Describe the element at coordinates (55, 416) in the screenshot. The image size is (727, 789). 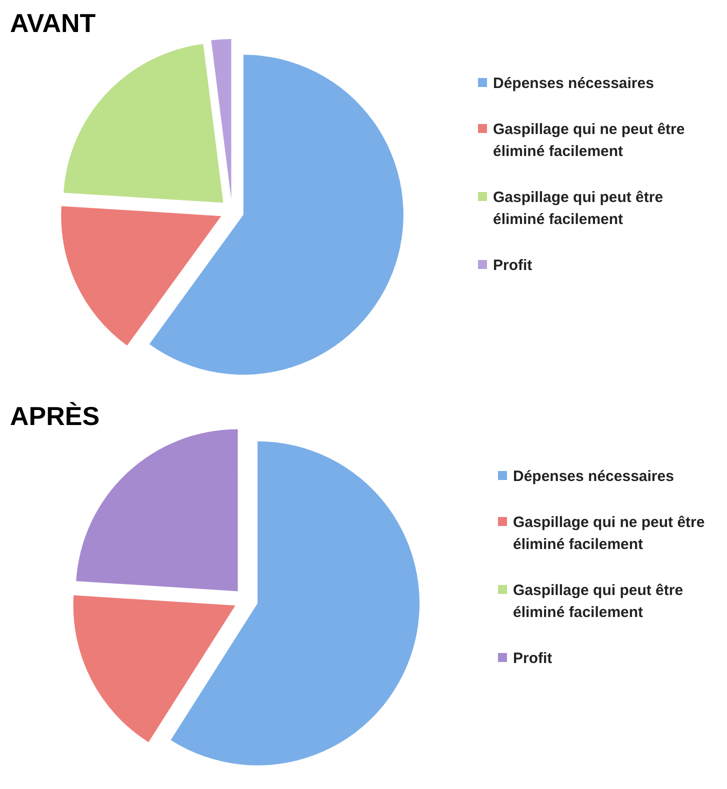
I see `chart-title: APRÈS` at that location.